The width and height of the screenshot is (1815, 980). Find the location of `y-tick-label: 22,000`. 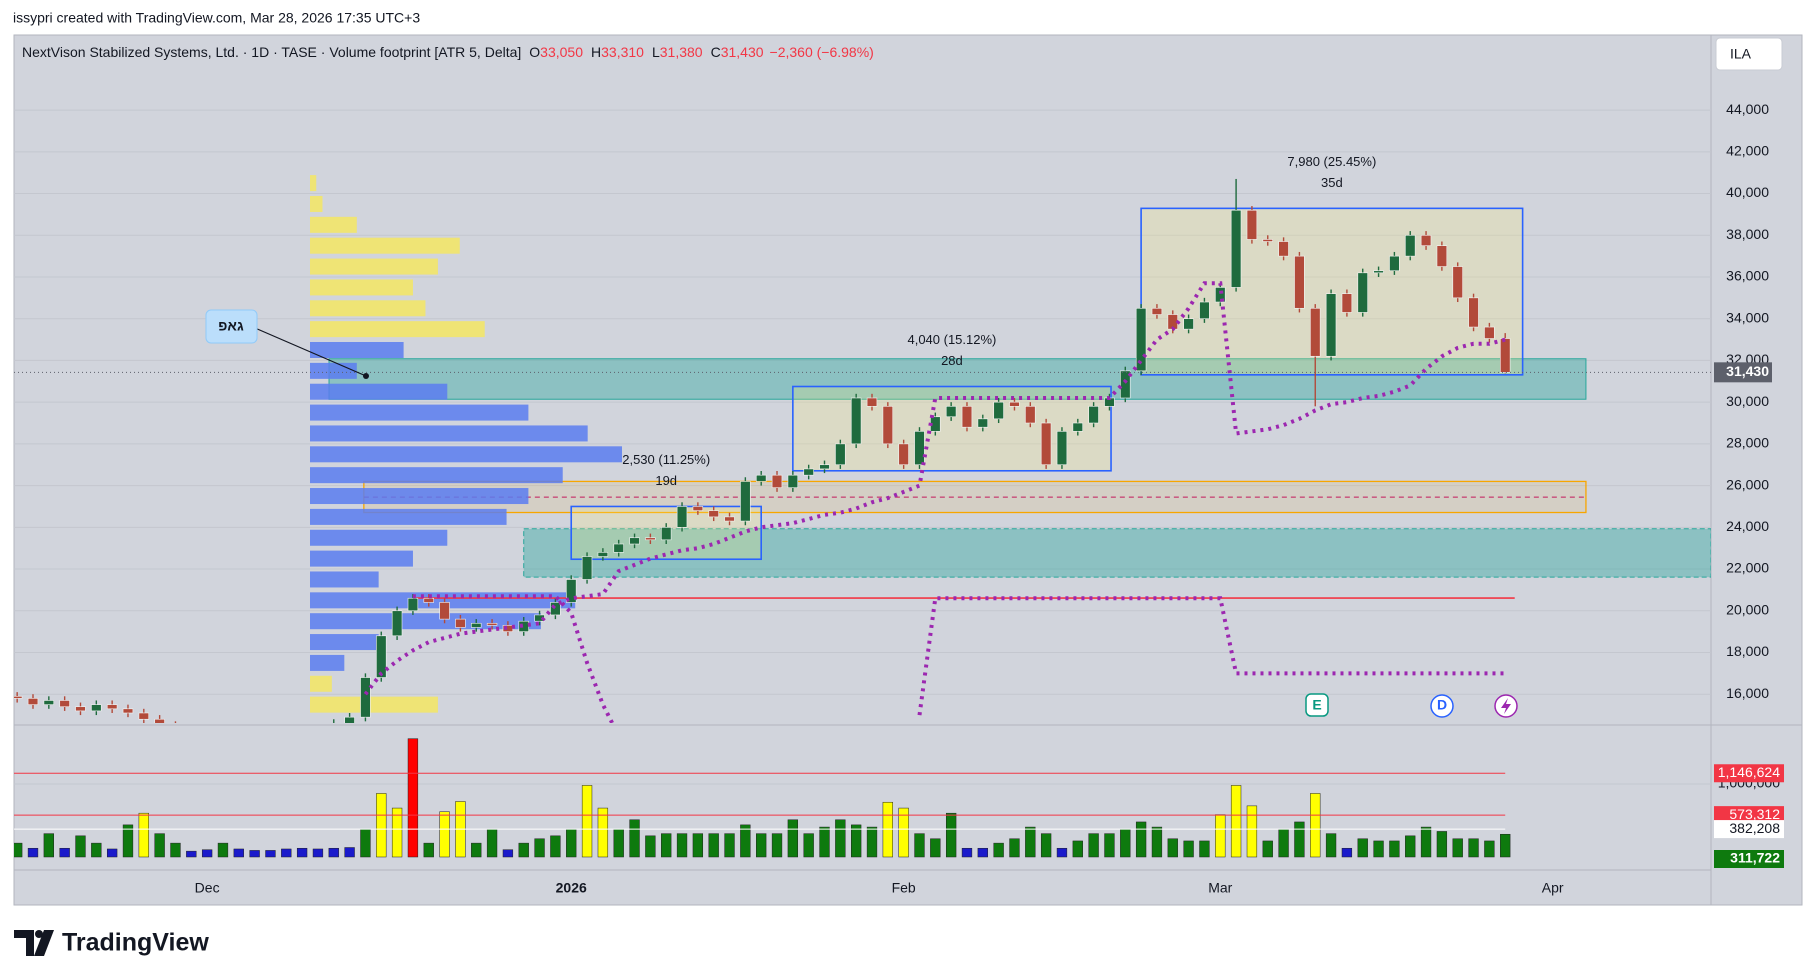

y-tick-label: 22,000 is located at coordinates (1747, 568).